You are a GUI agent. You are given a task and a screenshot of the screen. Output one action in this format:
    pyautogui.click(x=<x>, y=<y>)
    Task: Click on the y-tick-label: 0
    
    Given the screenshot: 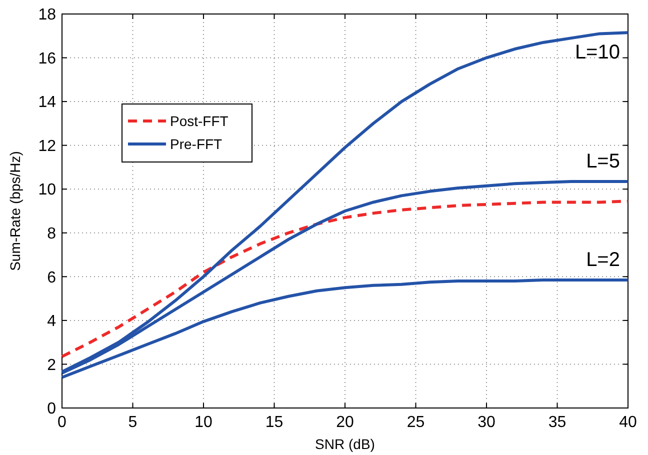 What is the action you would take?
    pyautogui.click(x=51, y=409)
    